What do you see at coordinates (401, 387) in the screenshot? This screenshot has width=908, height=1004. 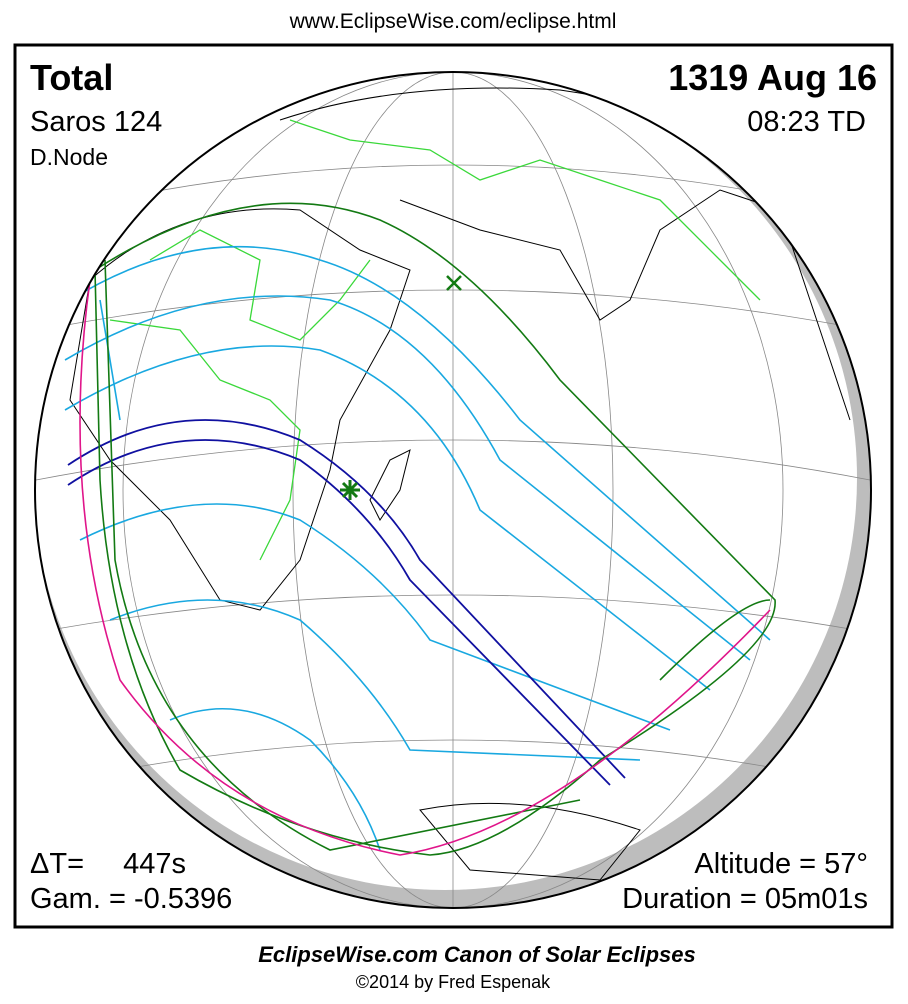 I see `marker` at bounding box center [401, 387].